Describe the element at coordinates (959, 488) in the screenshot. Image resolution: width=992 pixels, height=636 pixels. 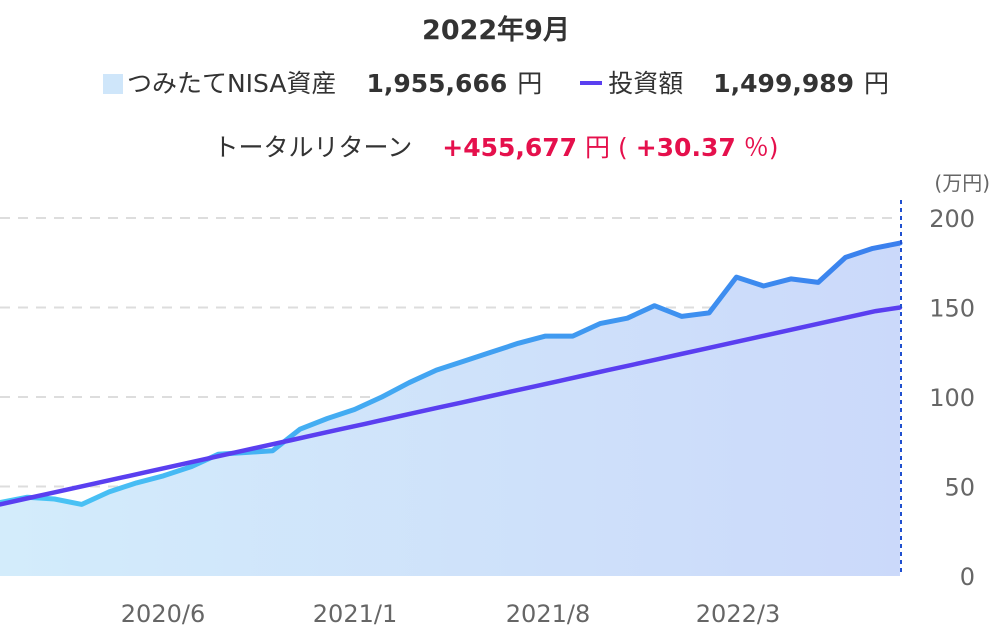
I see `y-tick-label: 50` at that location.